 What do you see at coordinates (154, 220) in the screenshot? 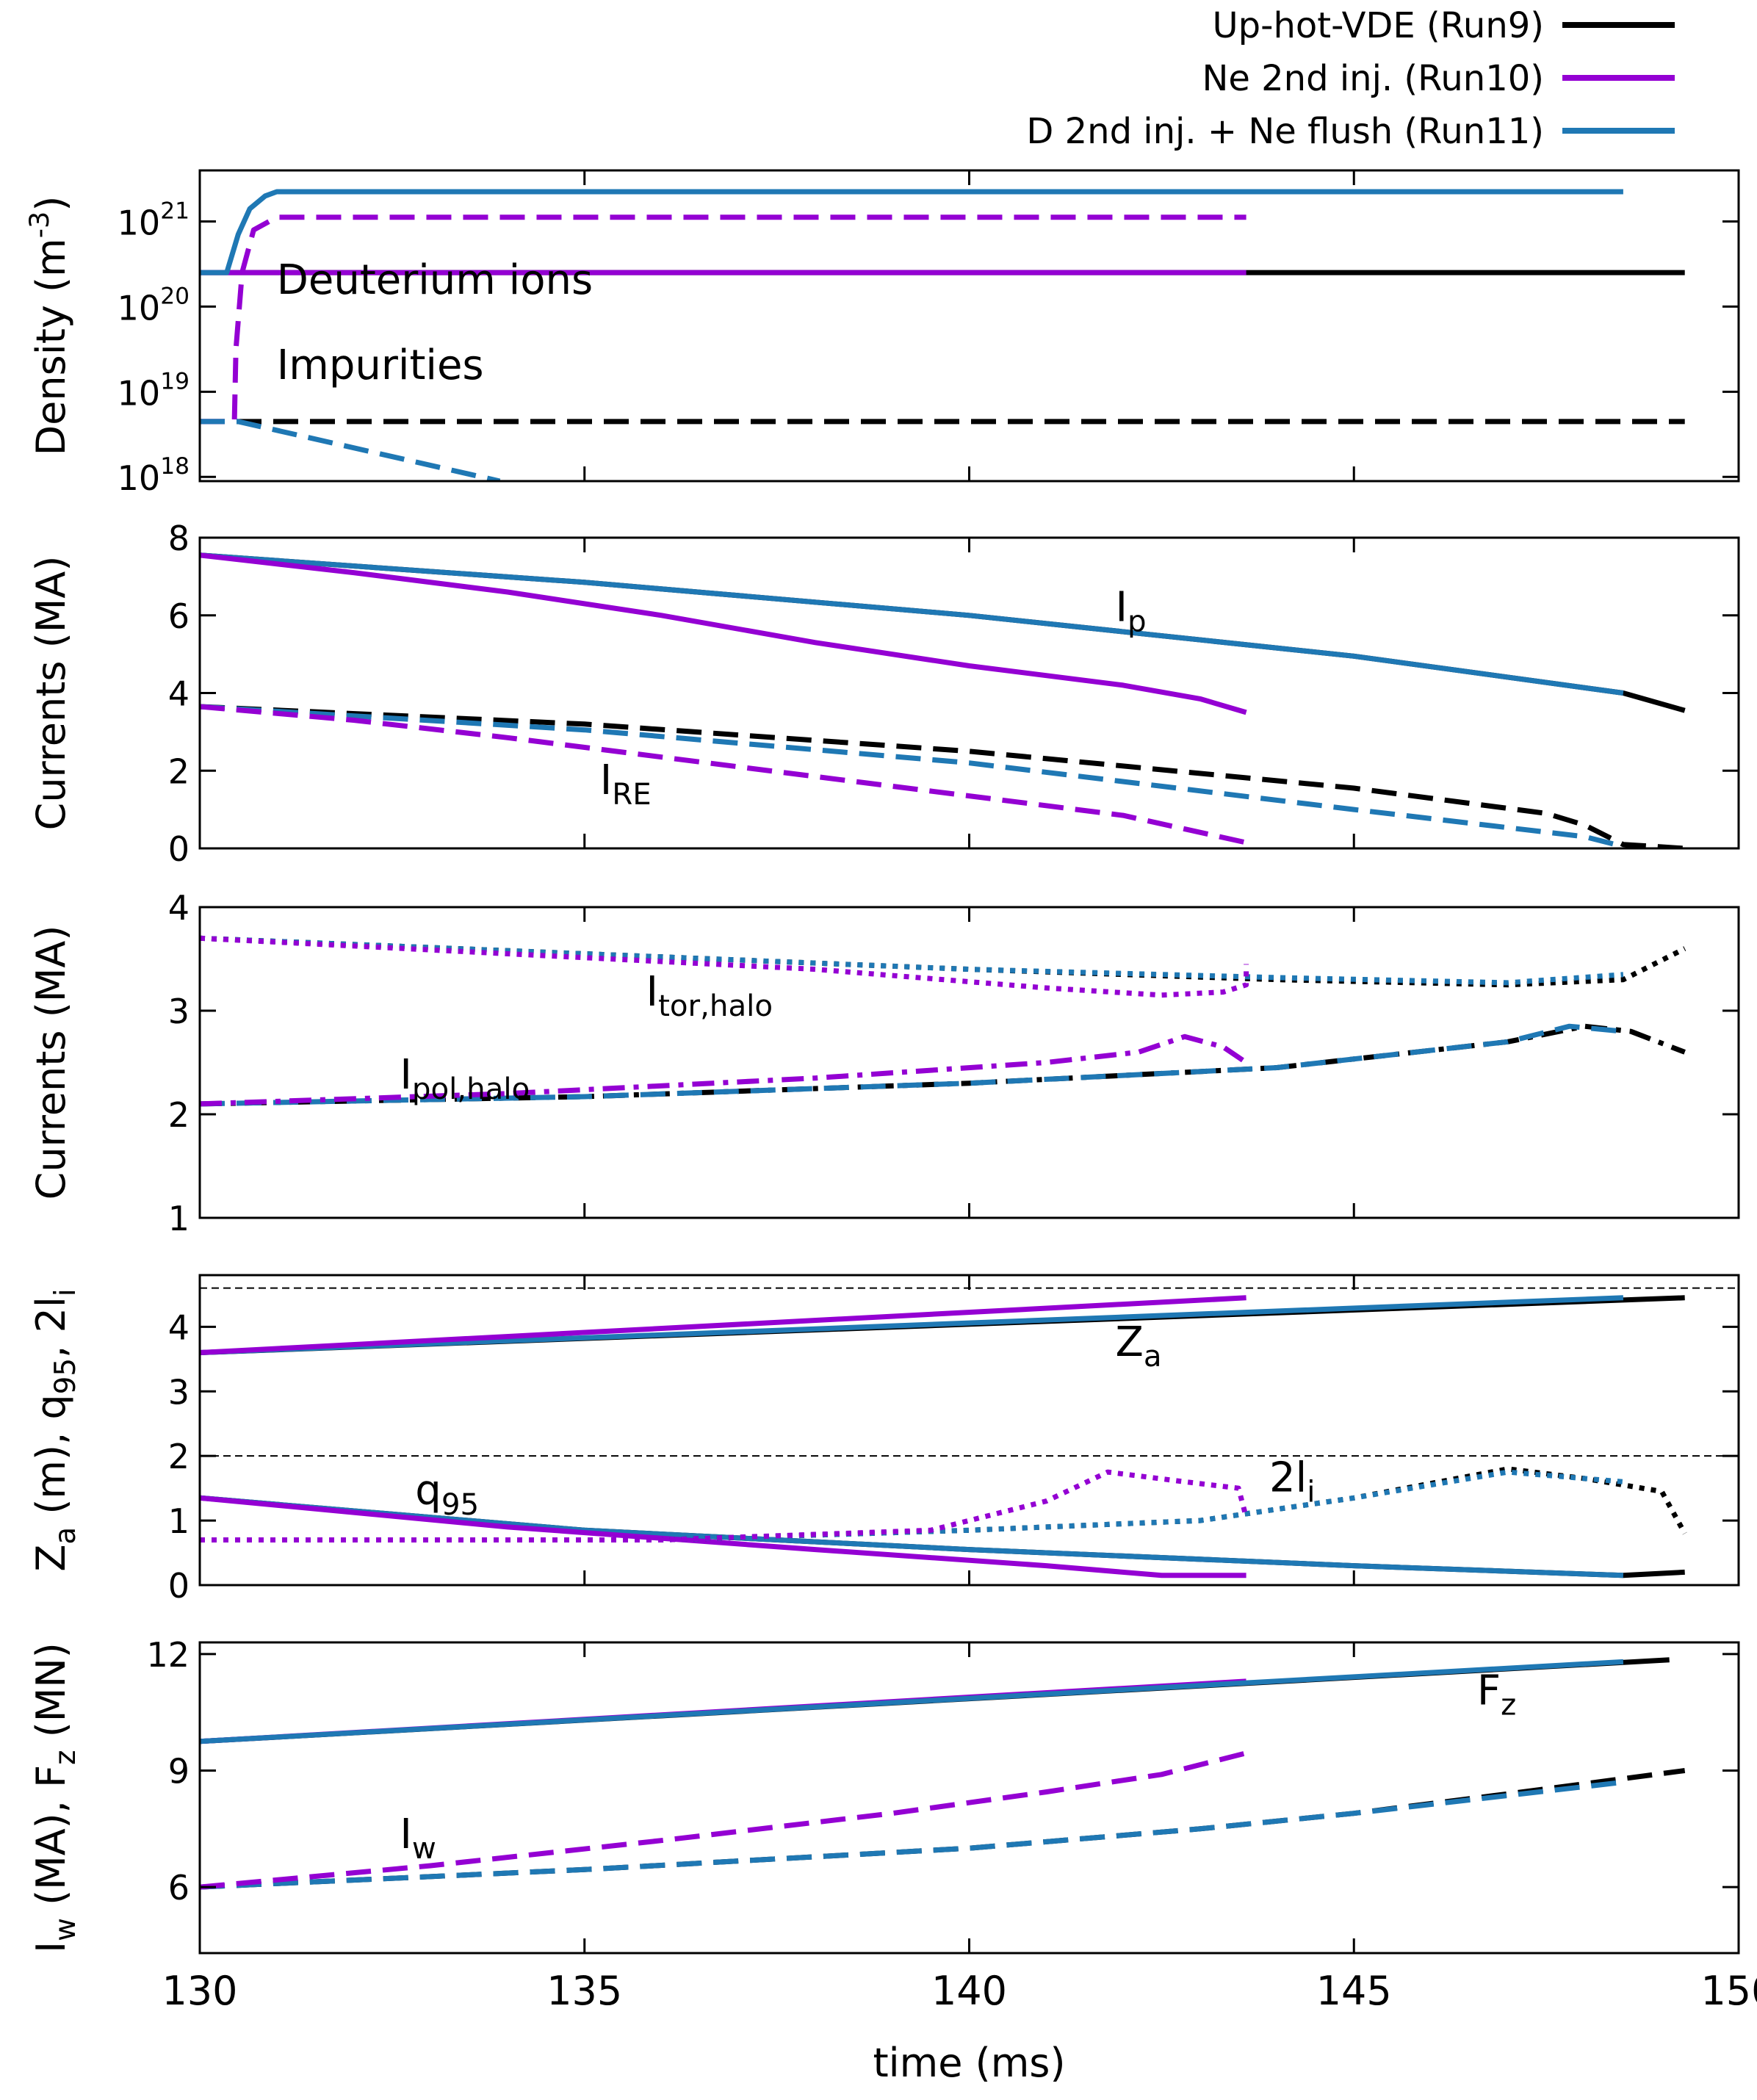
I see `y-tick-label: 1021` at bounding box center [154, 220].